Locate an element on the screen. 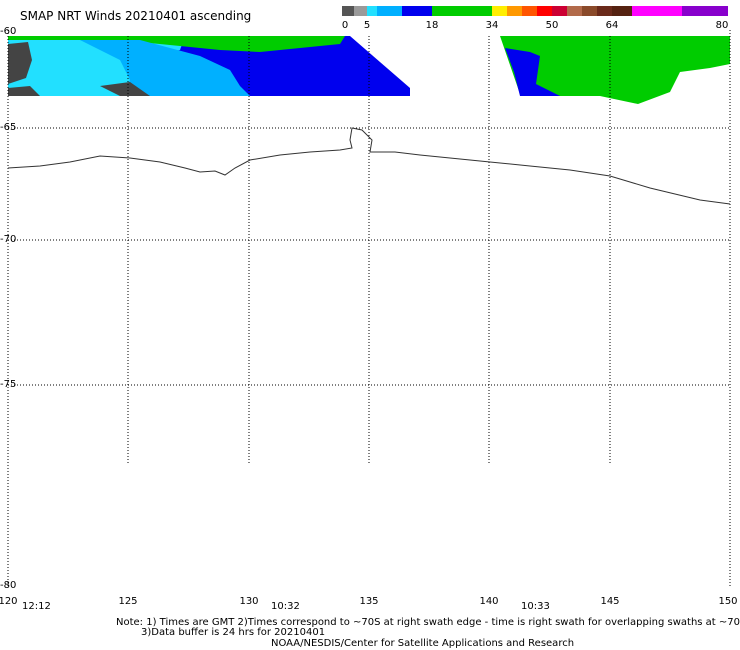 The width and height of the screenshot is (740, 650). wind-speed-colorbar is located at coordinates (535, 11).